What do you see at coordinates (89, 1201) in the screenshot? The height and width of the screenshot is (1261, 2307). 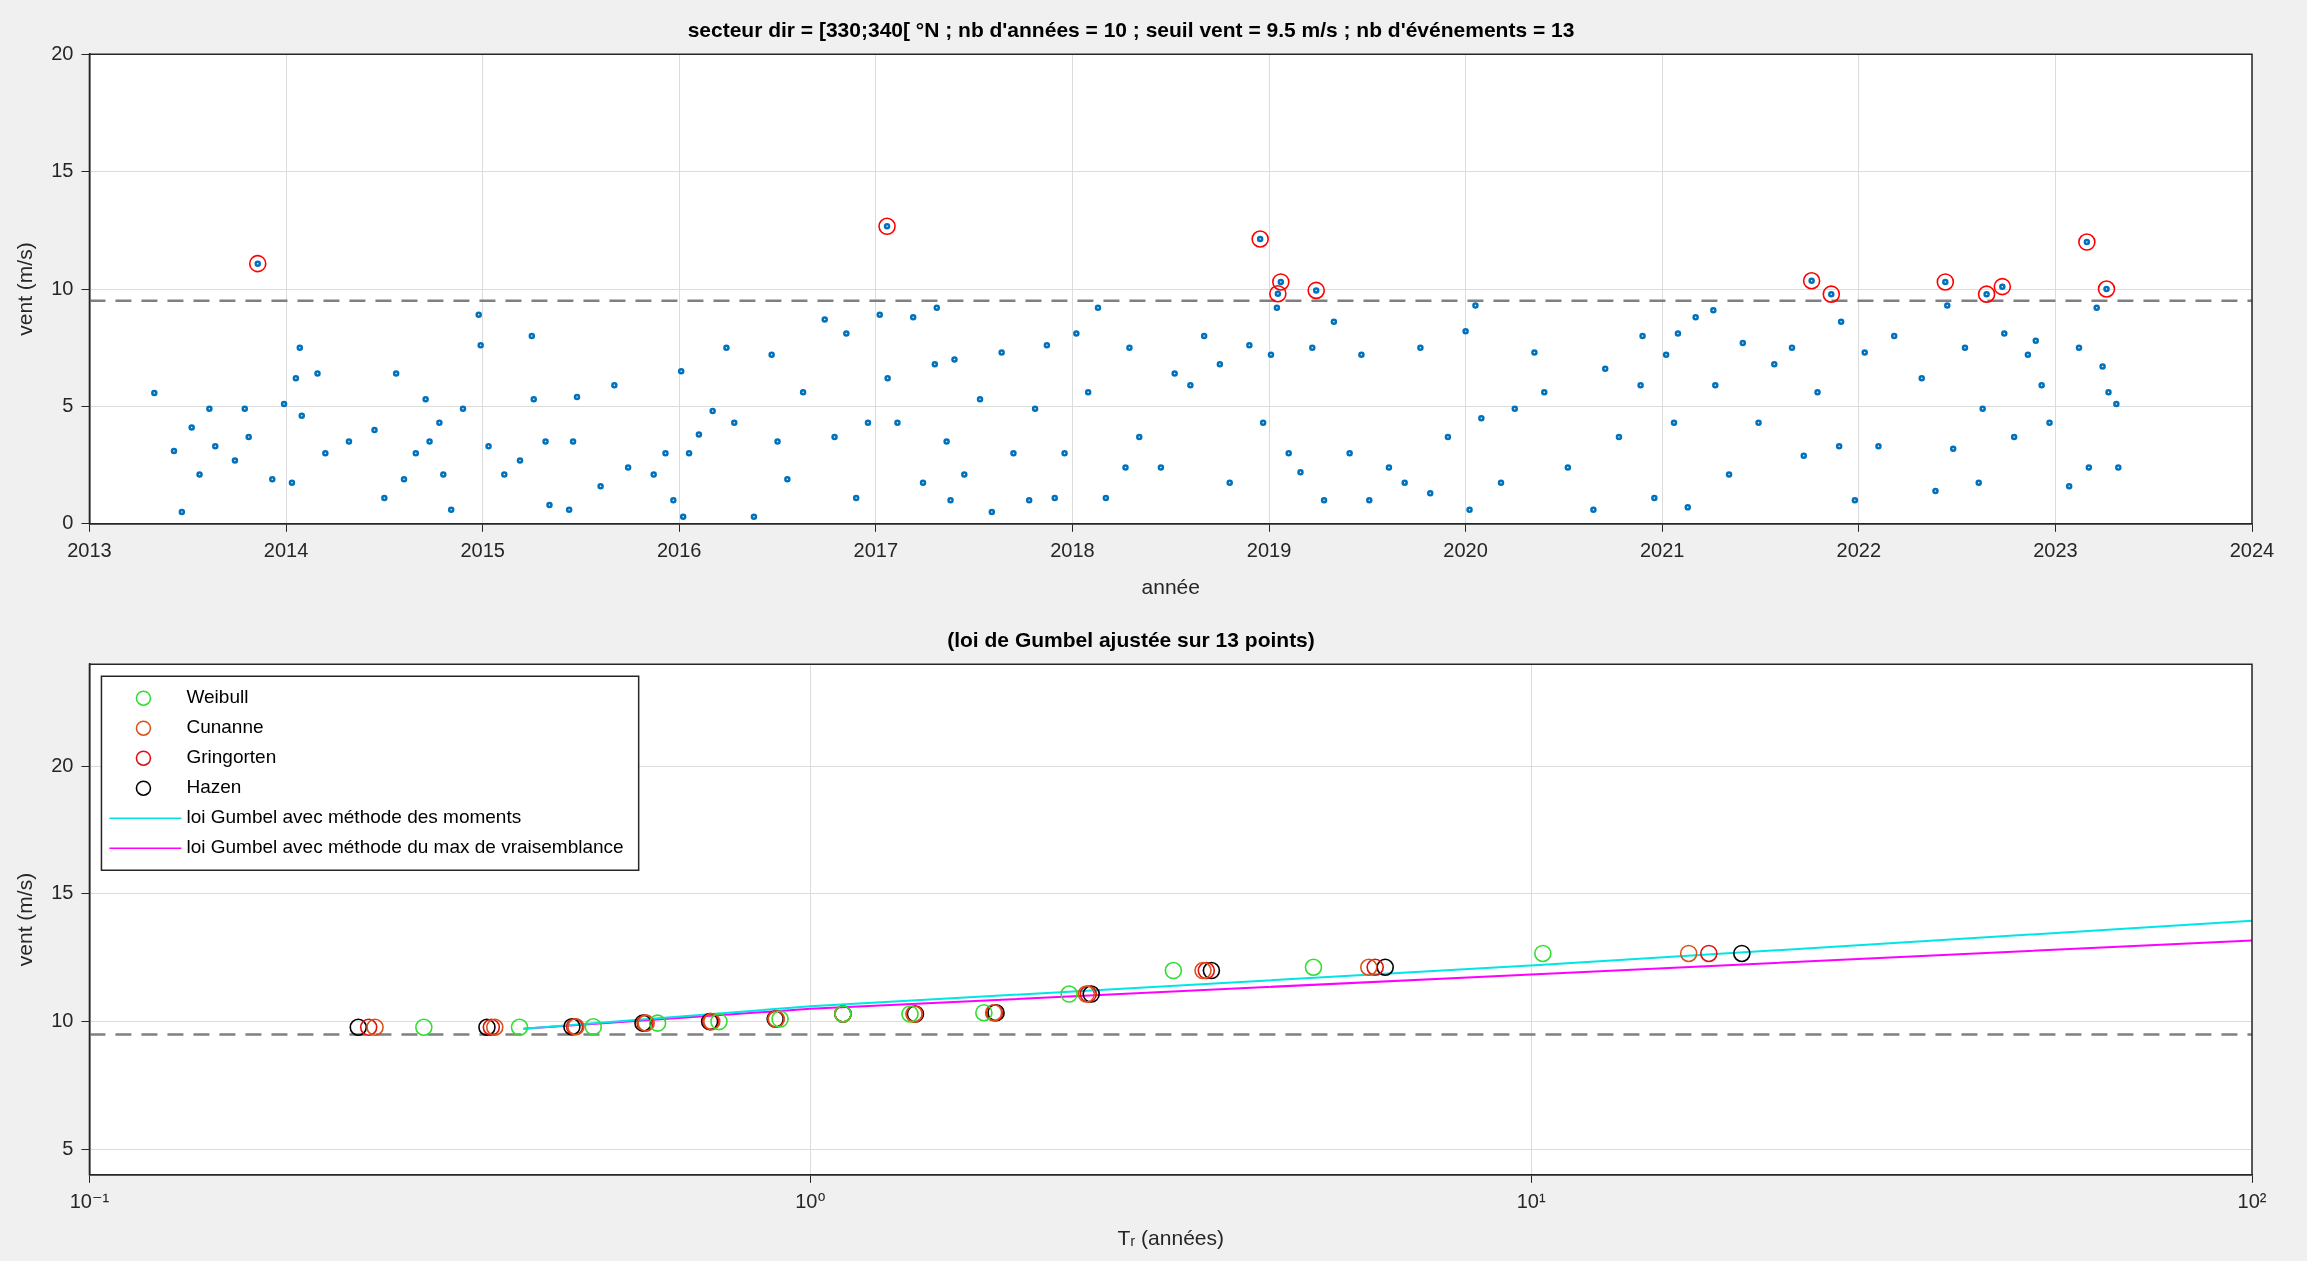 I see `x-tick-label: 10⁻¹` at bounding box center [89, 1201].